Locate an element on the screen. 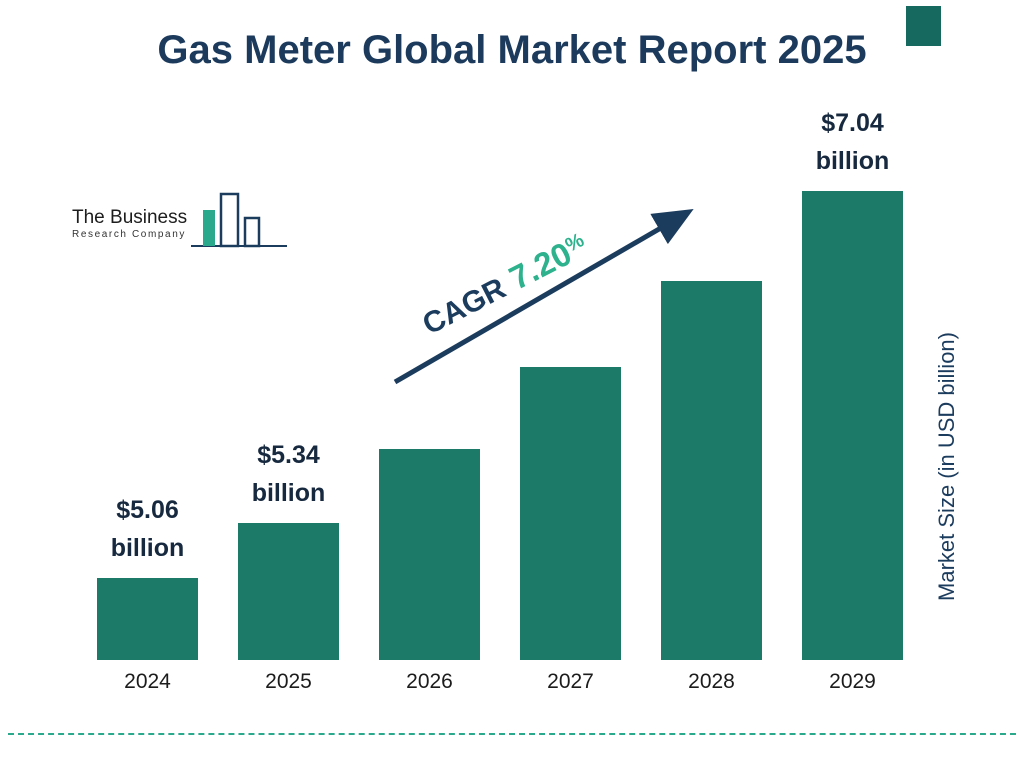 The image size is (1024, 768). bar-value-label-2024: $5.06 billion is located at coordinates (147, 529).